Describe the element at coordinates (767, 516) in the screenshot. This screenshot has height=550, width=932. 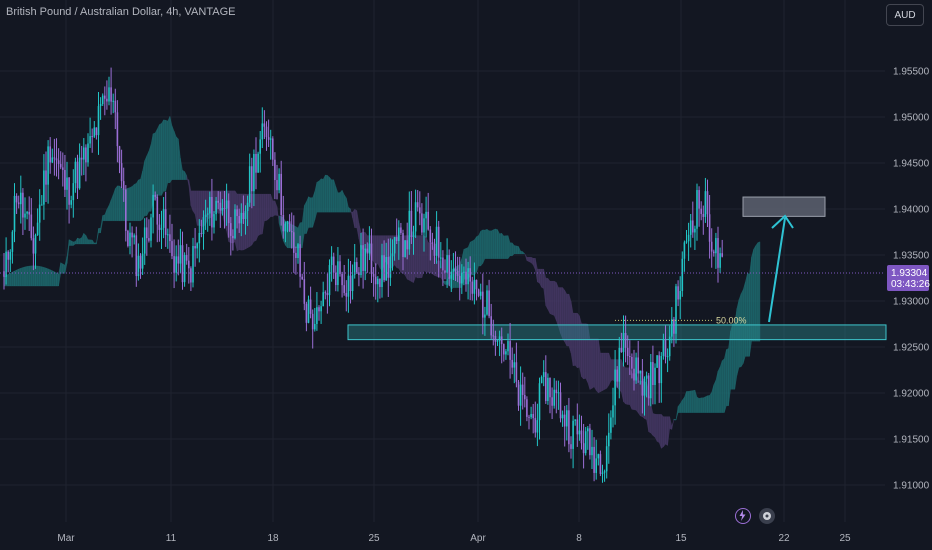
I see `event-icon` at that location.